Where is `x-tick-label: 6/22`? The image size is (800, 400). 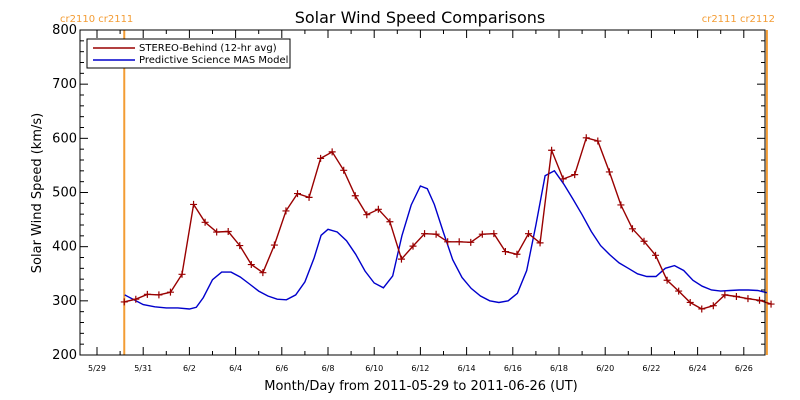 x-tick-label: 6/22 is located at coordinates (651, 368).